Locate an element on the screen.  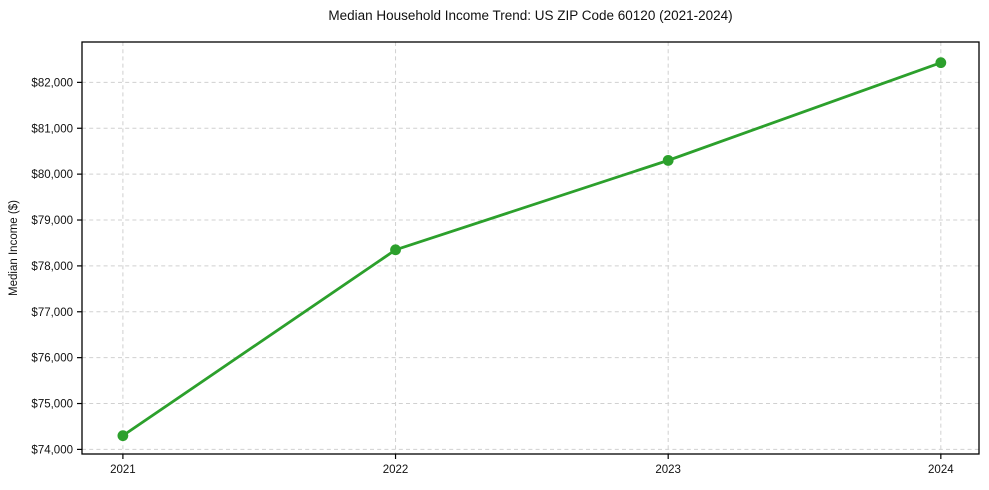
x-tick-label: 2024 is located at coordinates (941, 470).